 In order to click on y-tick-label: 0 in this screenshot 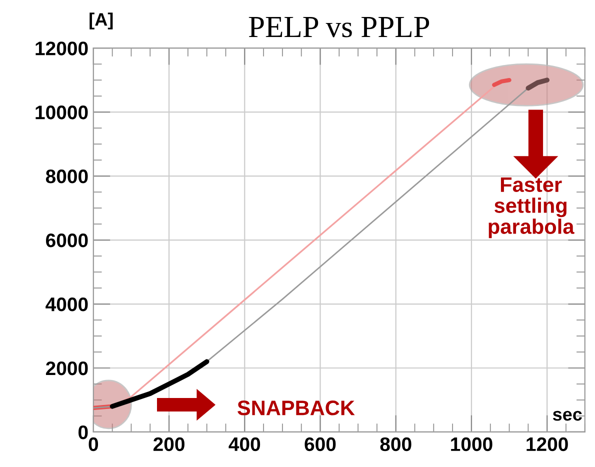, I will do `click(83, 432)`.